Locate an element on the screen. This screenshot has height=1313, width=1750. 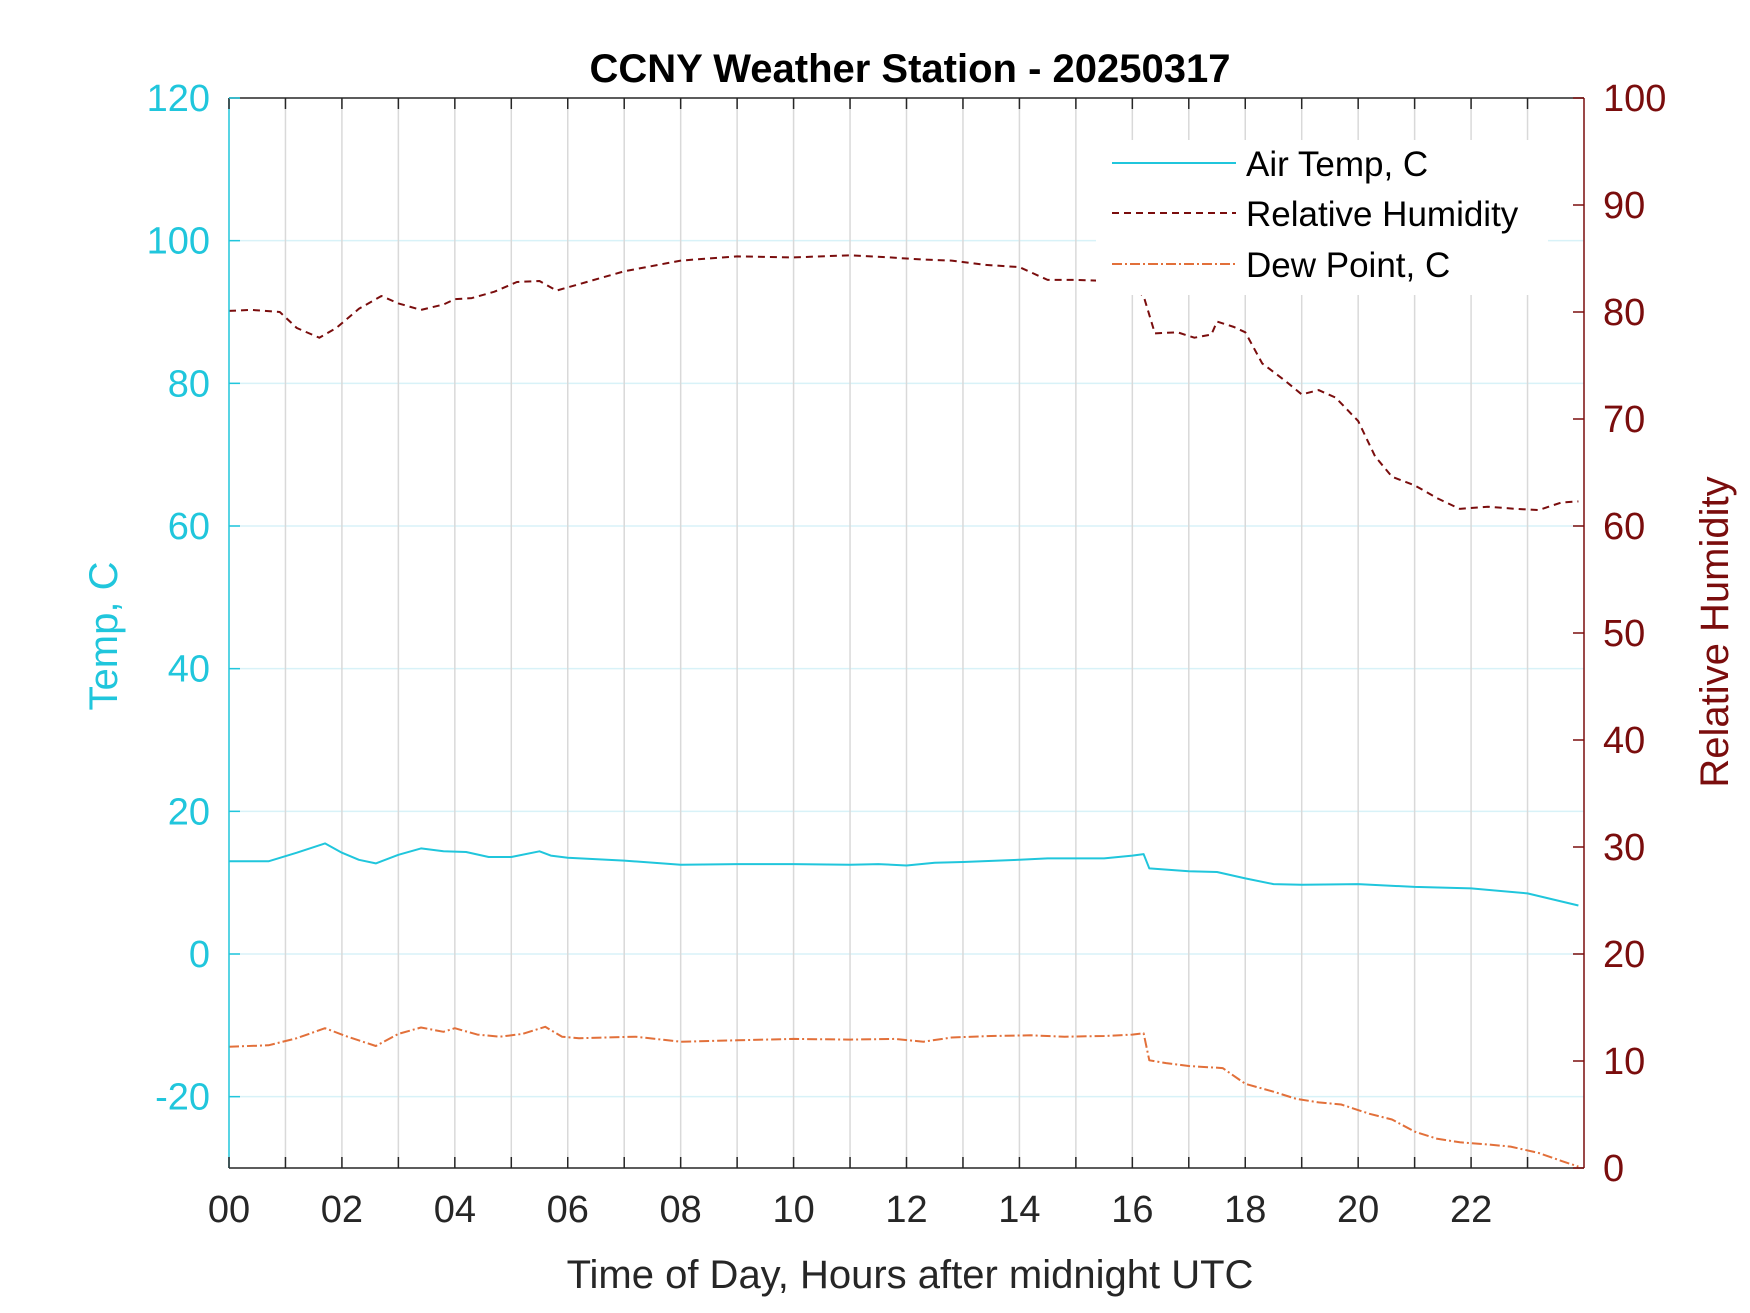
x-tick-label: 22 is located at coordinates (1471, 1210).